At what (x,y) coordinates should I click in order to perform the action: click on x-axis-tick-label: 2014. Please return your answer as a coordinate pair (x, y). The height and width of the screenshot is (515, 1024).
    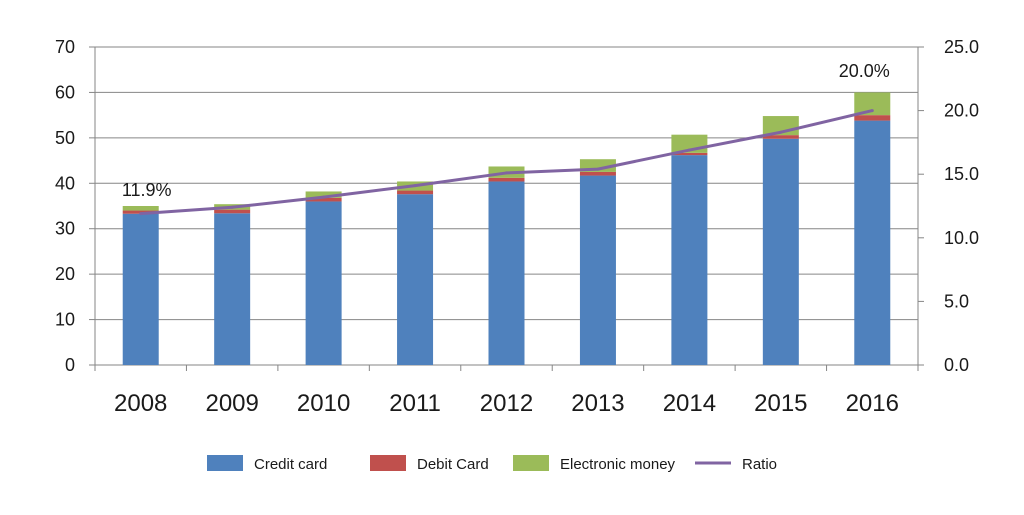
    Looking at the image, I should click on (689, 403).